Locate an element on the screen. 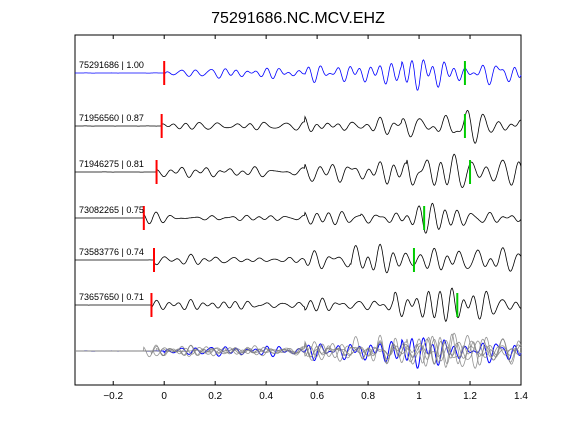 Image resolution: width=576 pixels, height=432 pixels. x-tick-label: 0.8 is located at coordinates (368, 396).